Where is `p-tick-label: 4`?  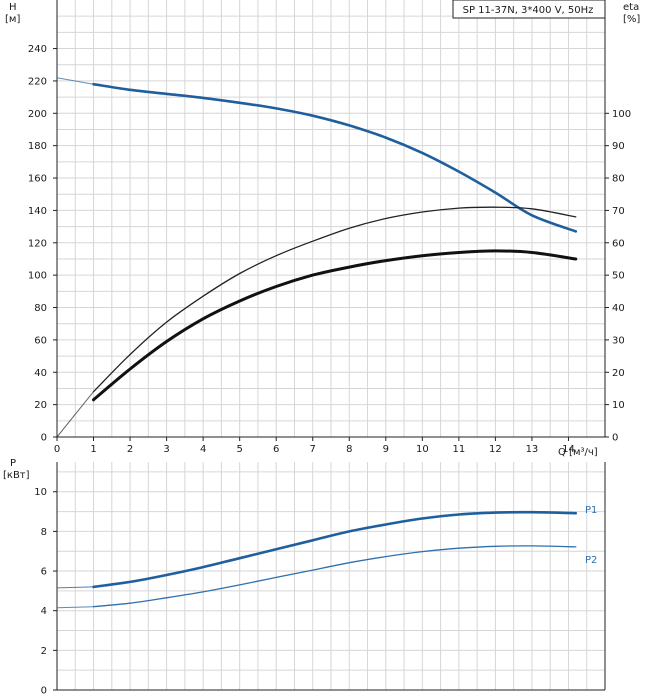 p-tick-label: 4 is located at coordinates (44, 611).